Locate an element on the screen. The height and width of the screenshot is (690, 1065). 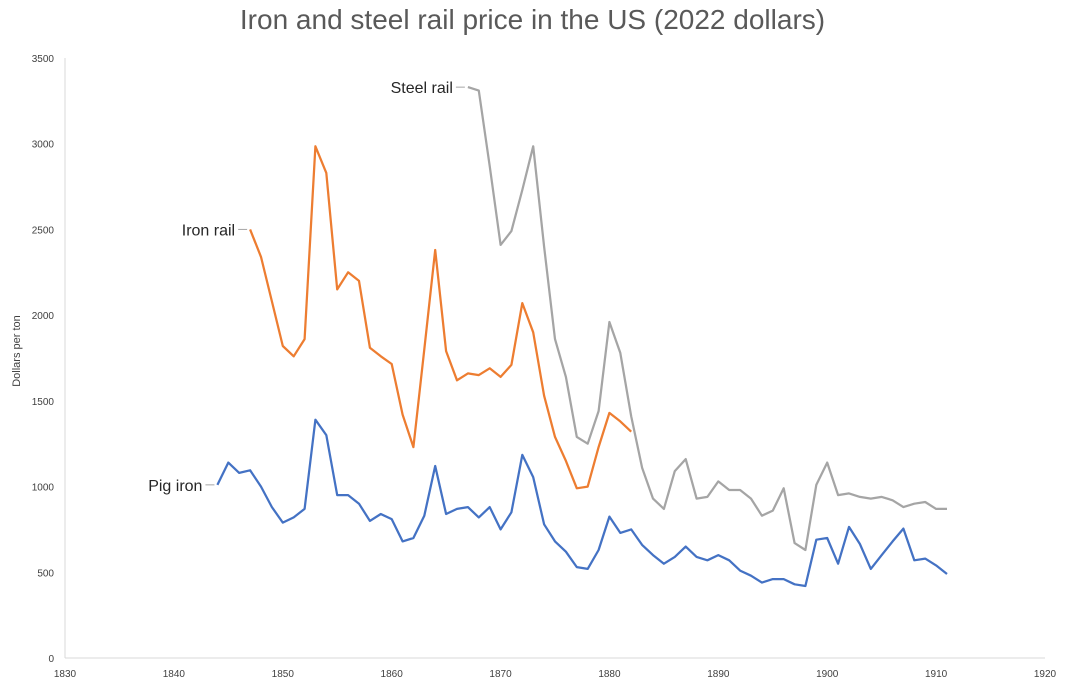
y-tick-label: 1500 is located at coordinates (43, 402).